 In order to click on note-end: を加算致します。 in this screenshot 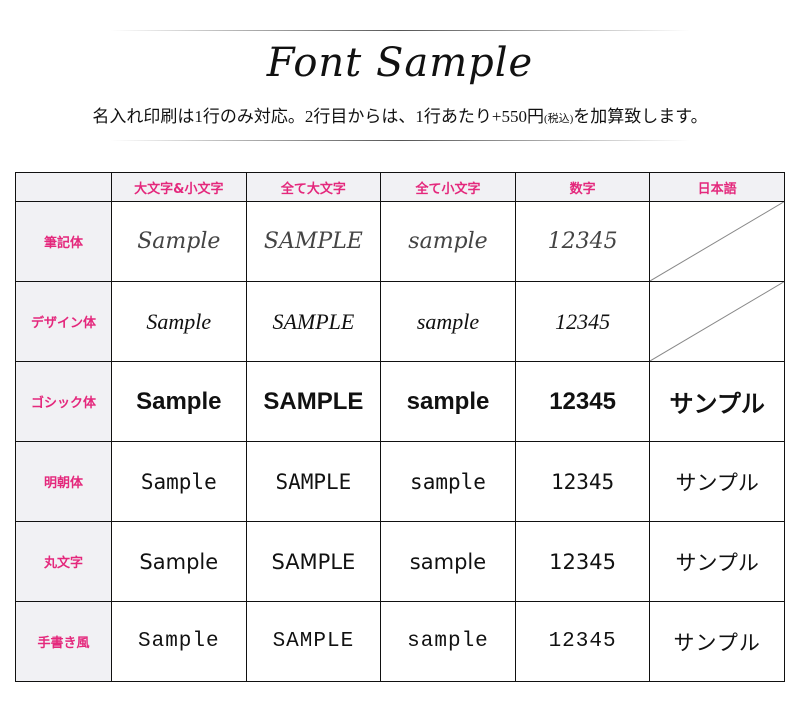, I will do `click(640, 116)`.